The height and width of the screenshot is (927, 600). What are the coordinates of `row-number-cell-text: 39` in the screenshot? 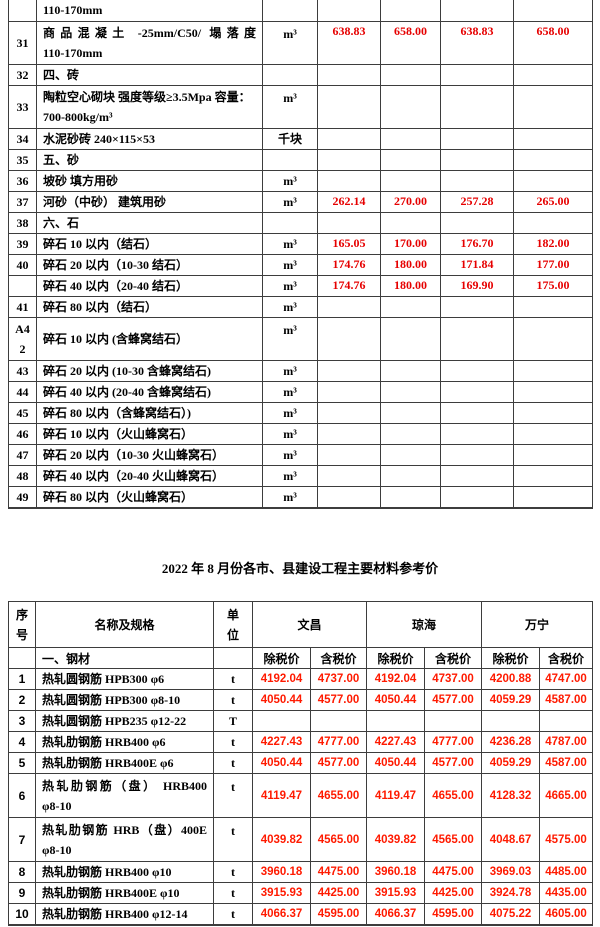 It's located at (22, 243).